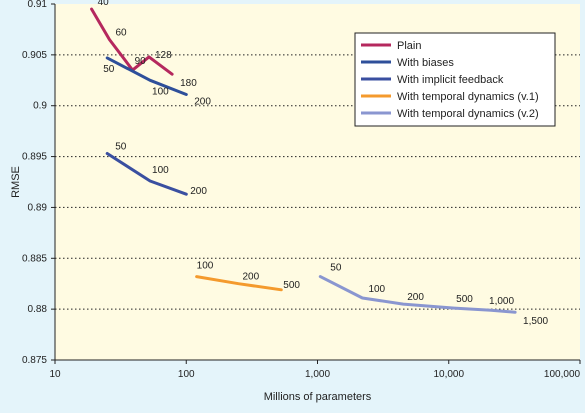  Describe the element at coordinates (468, 97) in the screenshot. I see `legend-label: With temporal dynamics (v.1)` at that location.